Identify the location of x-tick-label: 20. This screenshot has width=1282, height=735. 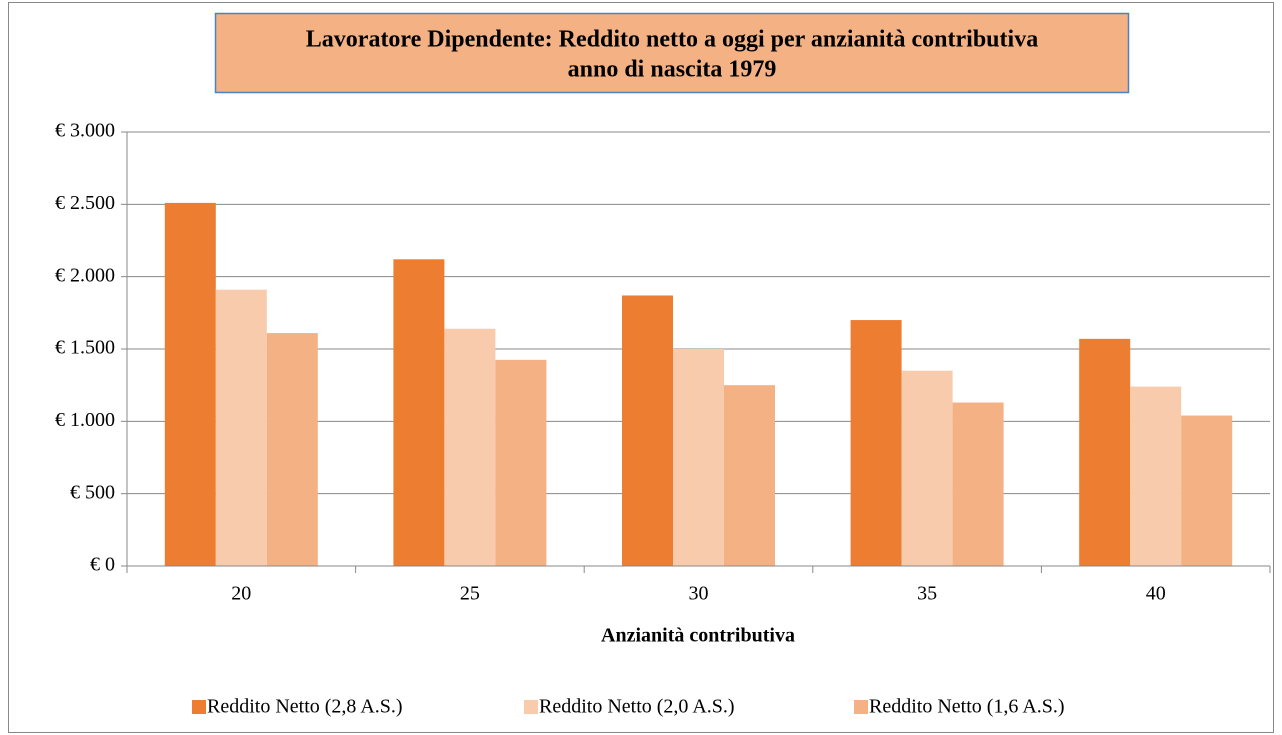
(241, 594).